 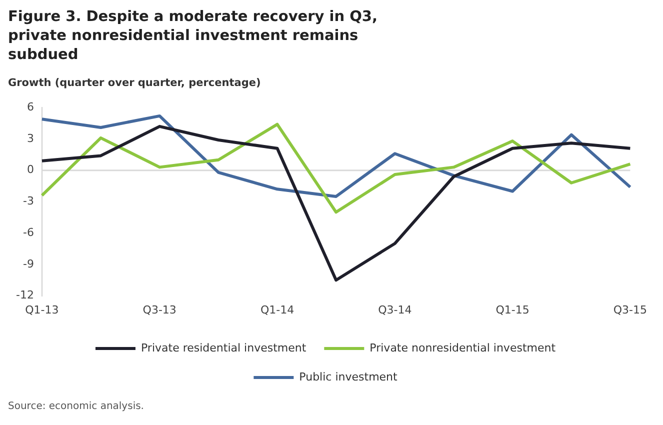 I want to click on legend-label: Private residential investment, so click(x=223, y=347).